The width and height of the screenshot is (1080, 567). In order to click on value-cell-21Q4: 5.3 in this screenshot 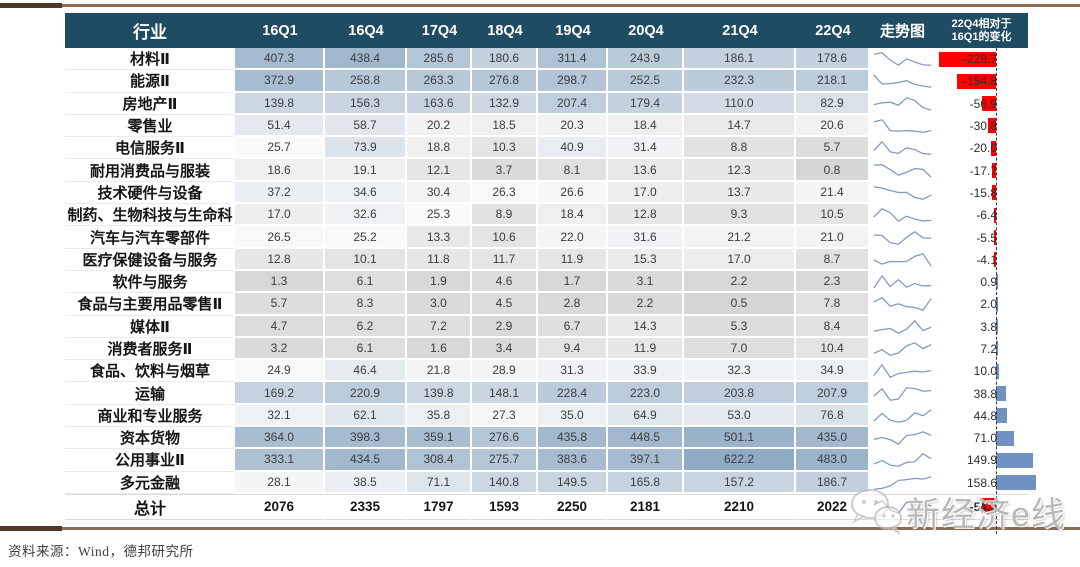, I will do `click(740, 326)`.